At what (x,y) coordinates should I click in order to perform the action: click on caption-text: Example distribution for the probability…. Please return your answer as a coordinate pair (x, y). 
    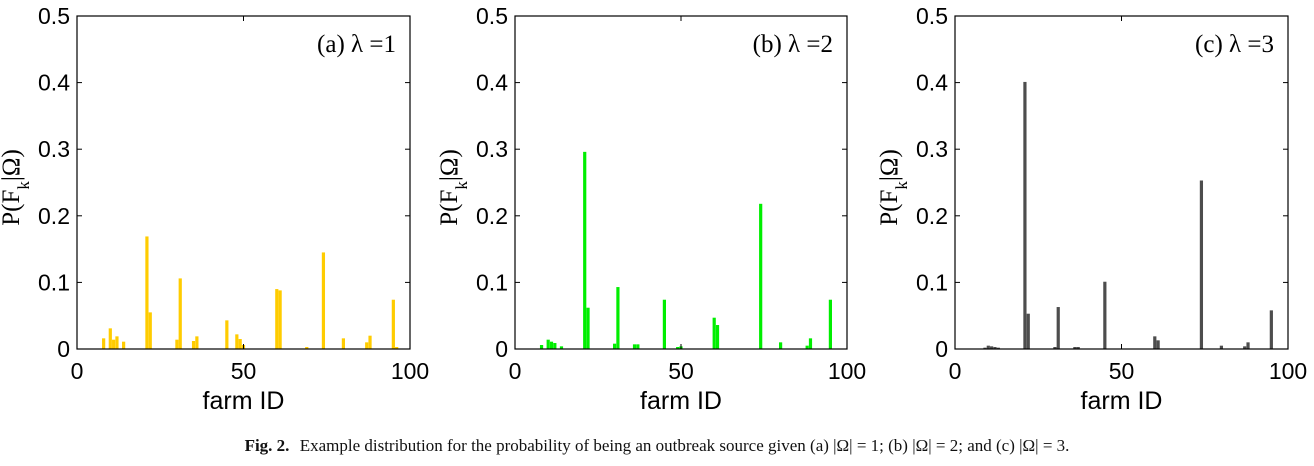
    Looking at the image, I should click on (684, 445).